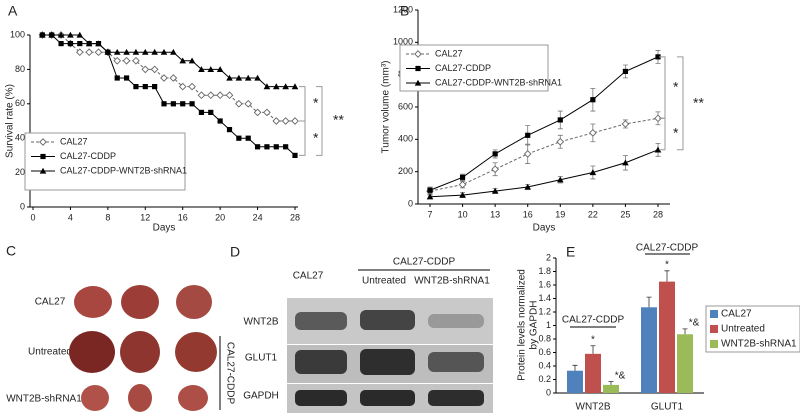 The image size is (800, 415). What do you see at coordinates (10, 121) in the screenshot?
I see `y-axis-label: Survival rate (%)` at bounding box center [10, 121].